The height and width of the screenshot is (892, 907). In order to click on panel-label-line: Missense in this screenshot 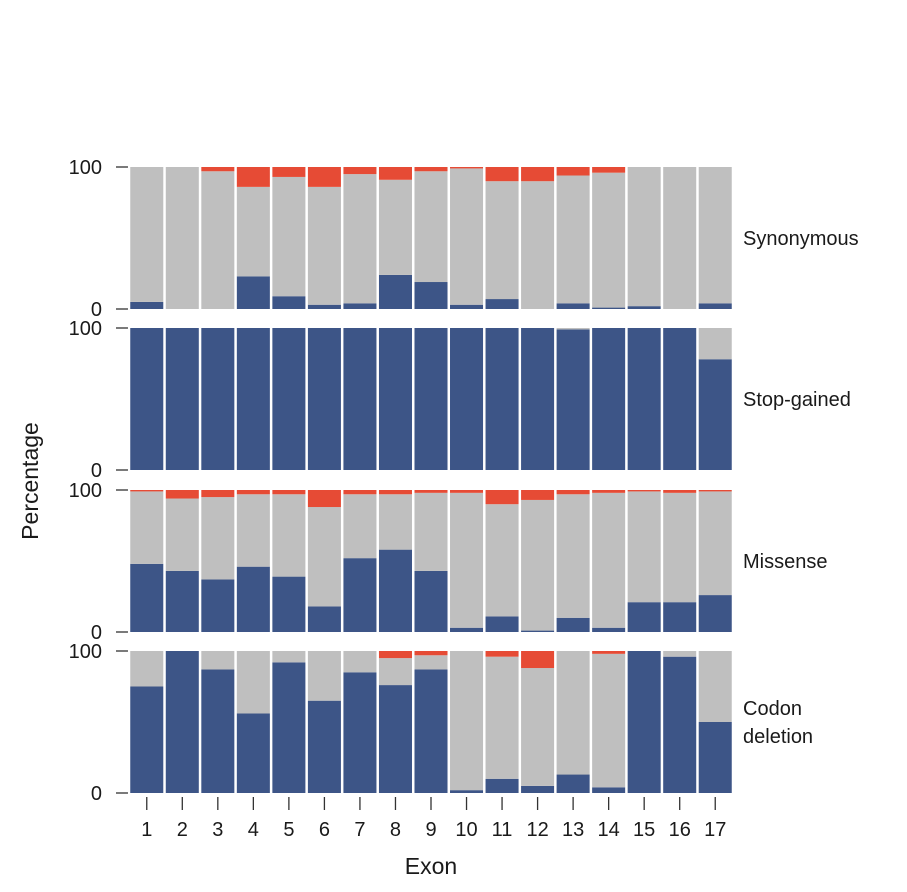, I will do `click(785, 562)`.